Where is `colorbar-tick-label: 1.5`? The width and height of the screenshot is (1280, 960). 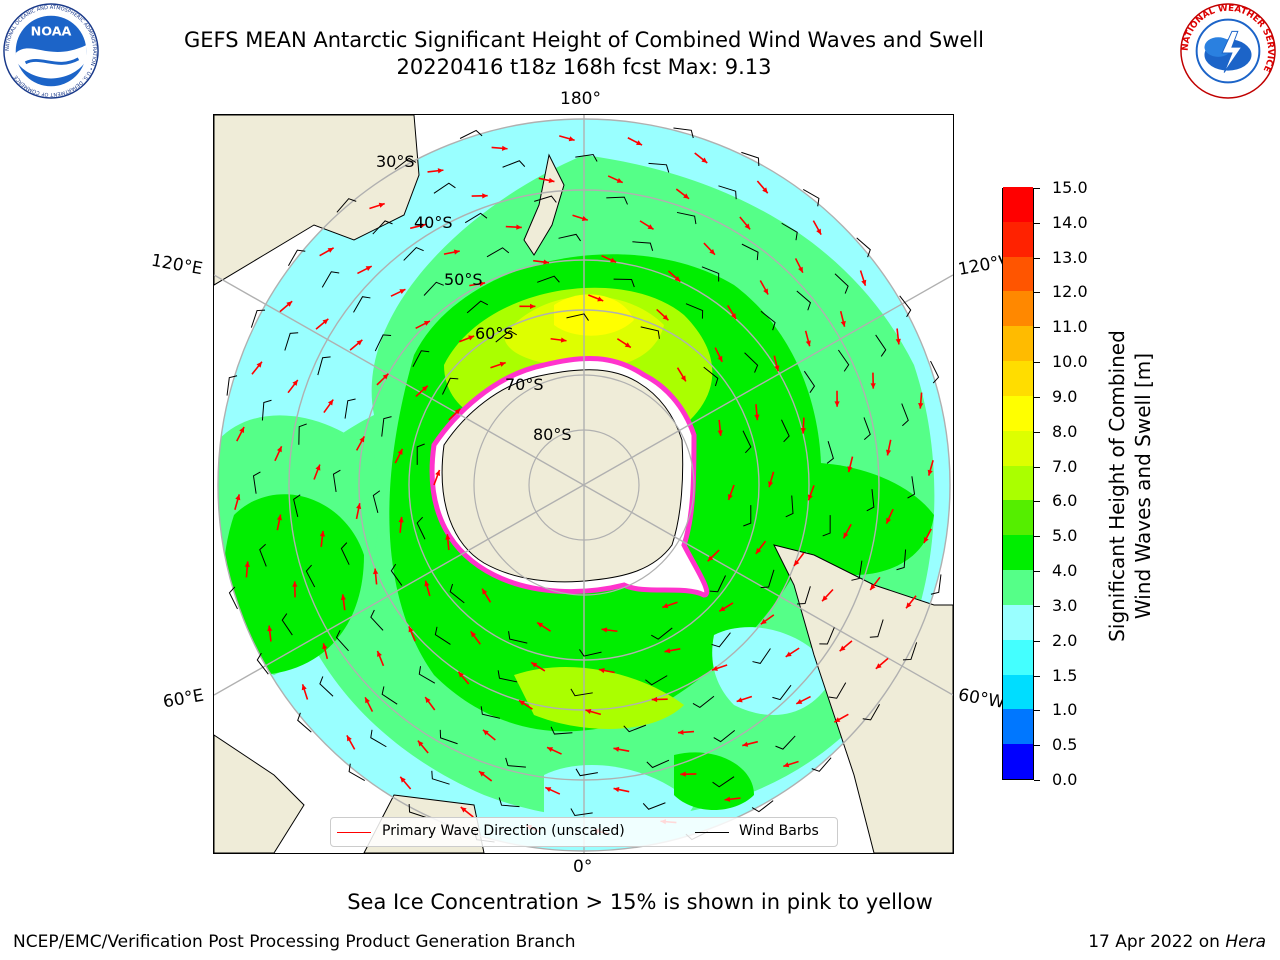
colorbar-tick-label: 1.5 is located at coordinates (1065, 675).